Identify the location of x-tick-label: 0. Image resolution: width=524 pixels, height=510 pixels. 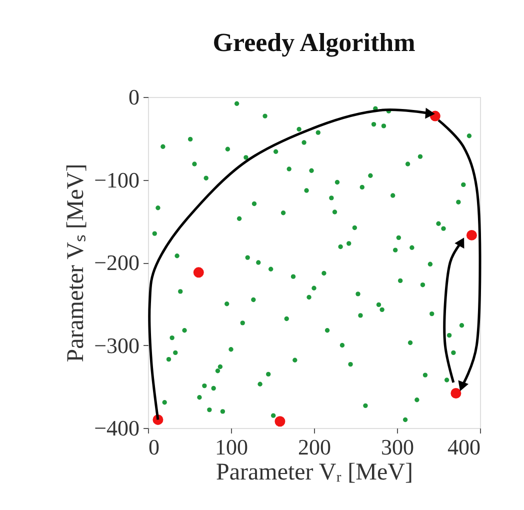
(154, 447).